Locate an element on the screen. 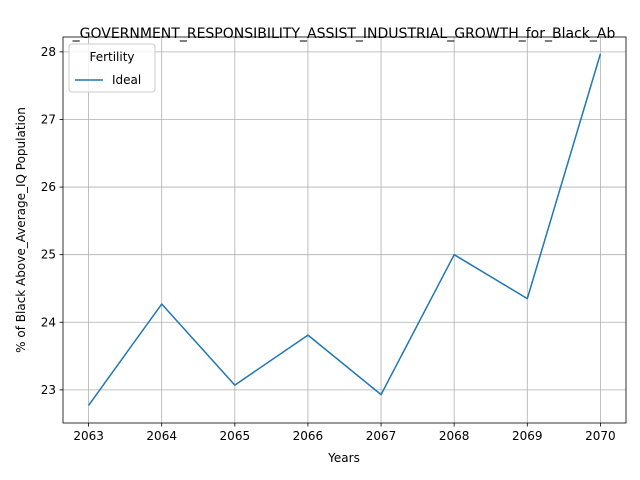 This screenshot has height=480, width=640. y-axis-label: % of Black Above_Average_IQ Population is located at coordinates (21, 230).